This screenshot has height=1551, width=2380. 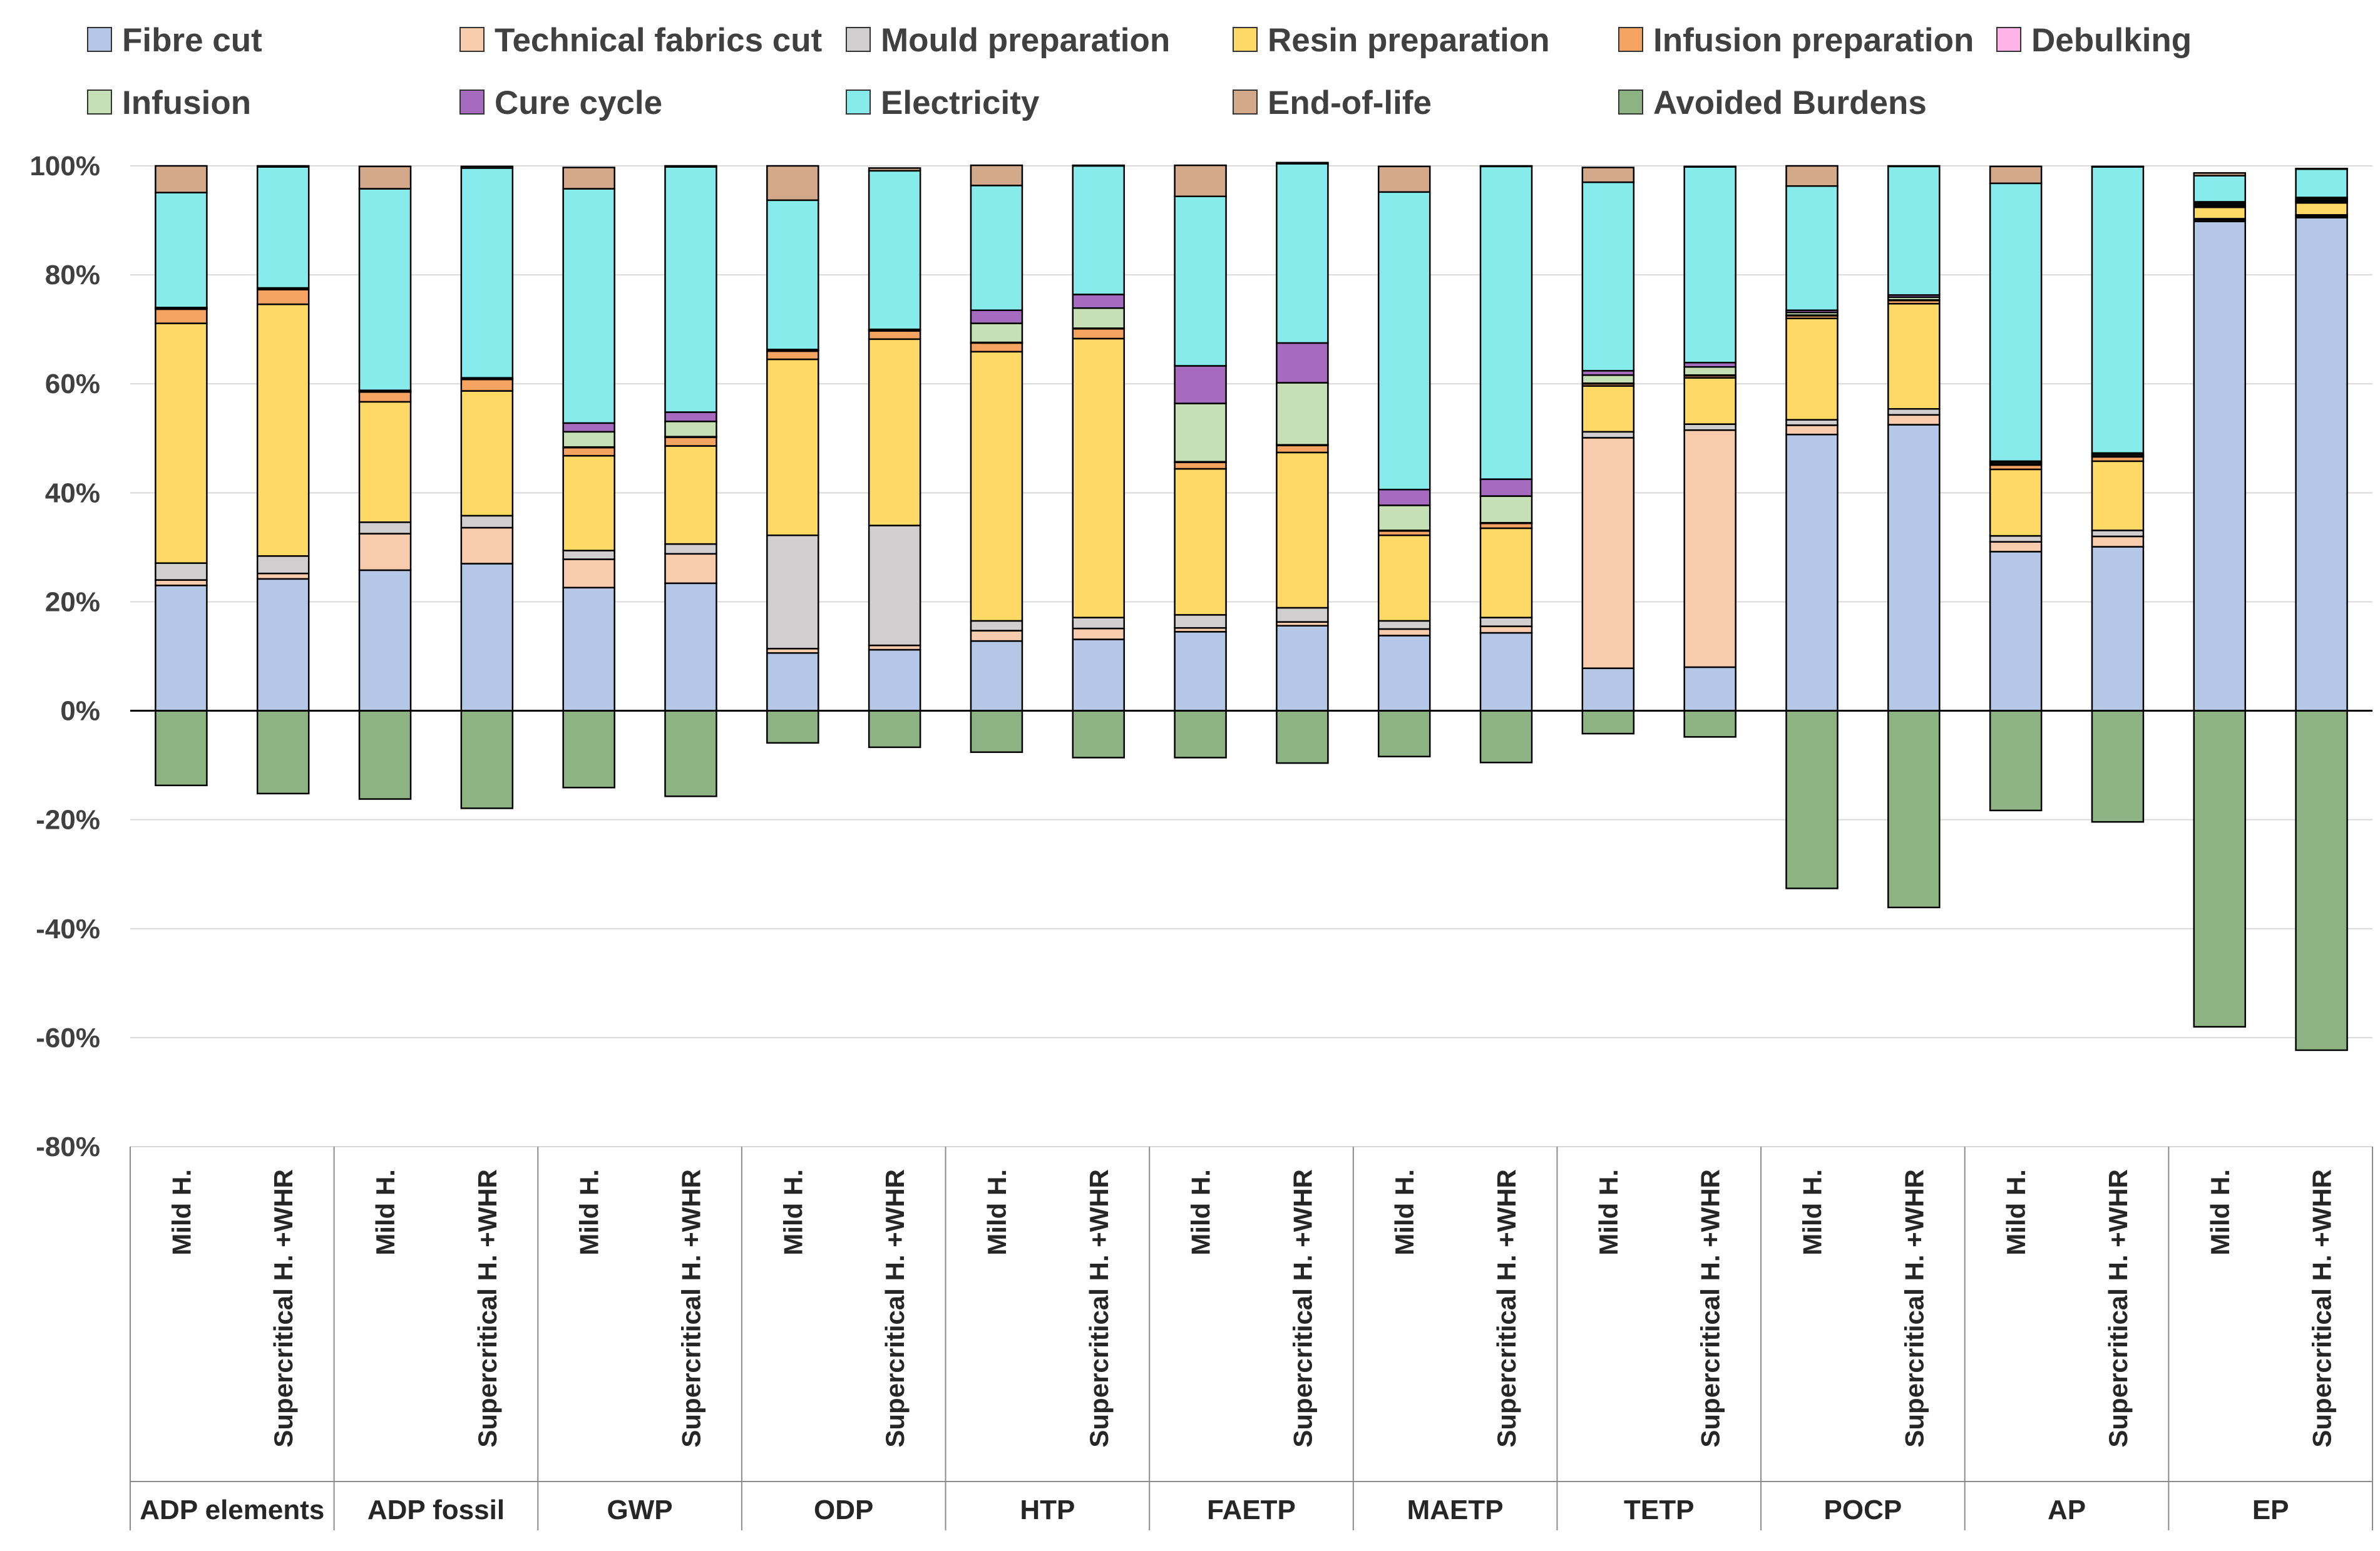 What do you see at coordinates (2016, 547) in the screenshot?
I see `bar-segment-technical-fabrics-cut-ap-mild-h` at bounding box center [2016, 547].